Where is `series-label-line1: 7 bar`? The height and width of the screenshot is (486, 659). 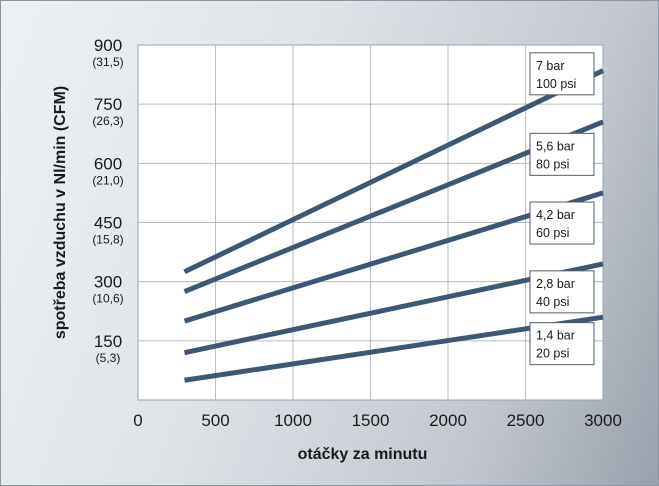
series-label-line1: 7 bar is located at coordinates (550, 66).